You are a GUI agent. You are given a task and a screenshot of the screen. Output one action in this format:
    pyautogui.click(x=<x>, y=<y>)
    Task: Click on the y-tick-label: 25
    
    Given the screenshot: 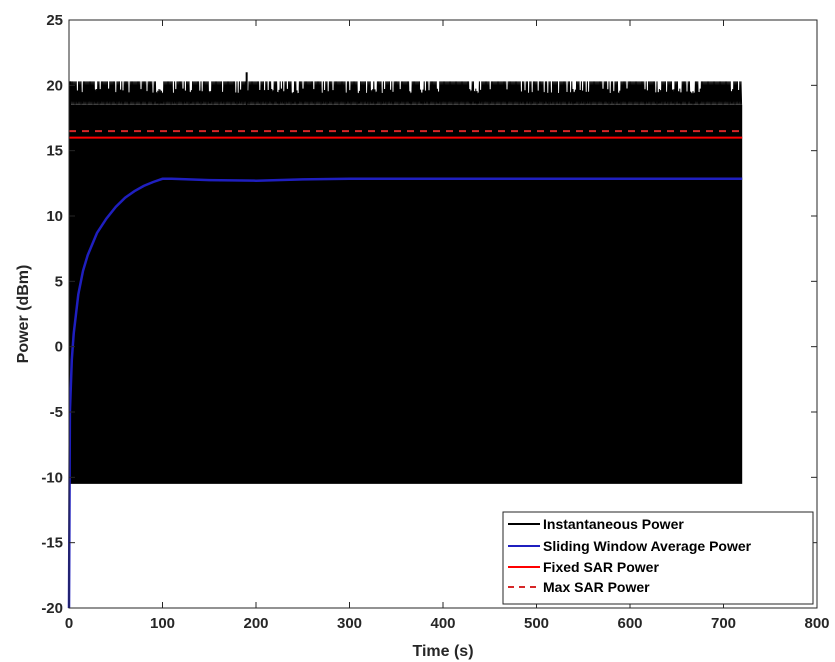 What is the action you would take?
    pyautogui.click(x=54, y=20)
    